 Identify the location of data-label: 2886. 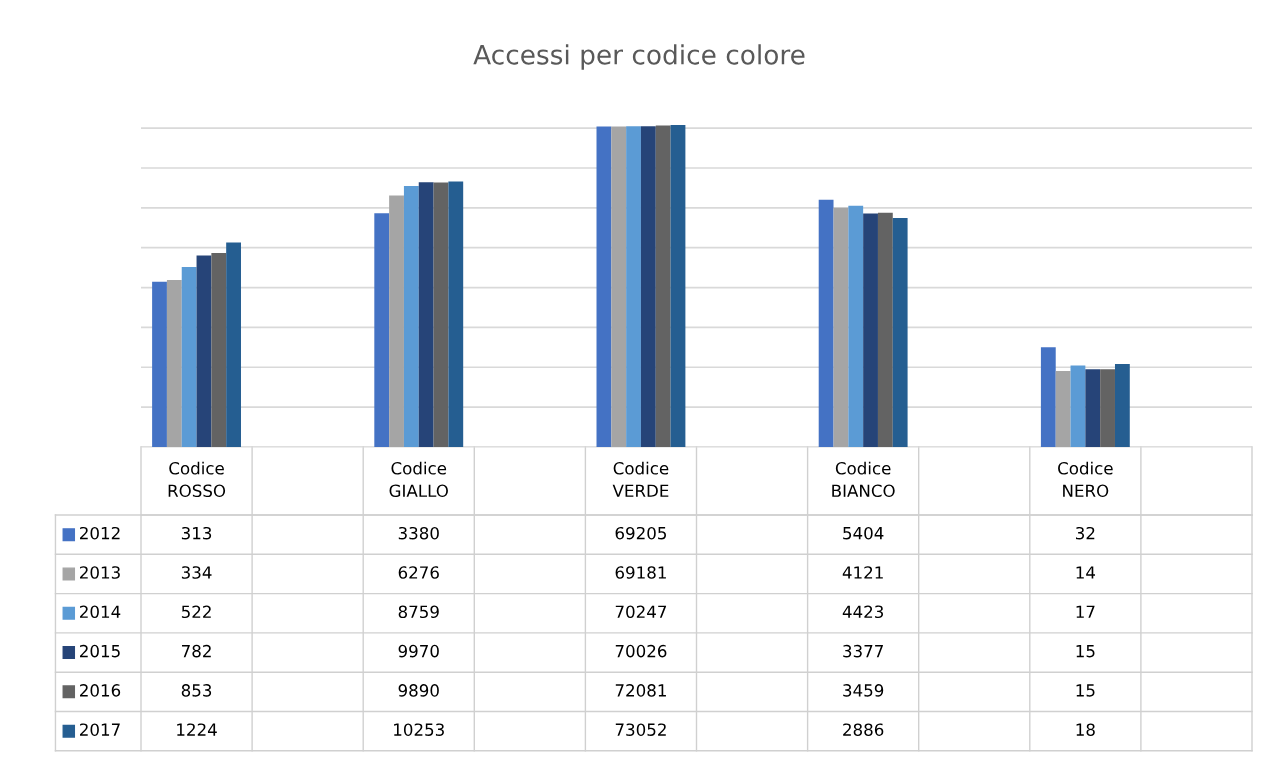
(863, 729).